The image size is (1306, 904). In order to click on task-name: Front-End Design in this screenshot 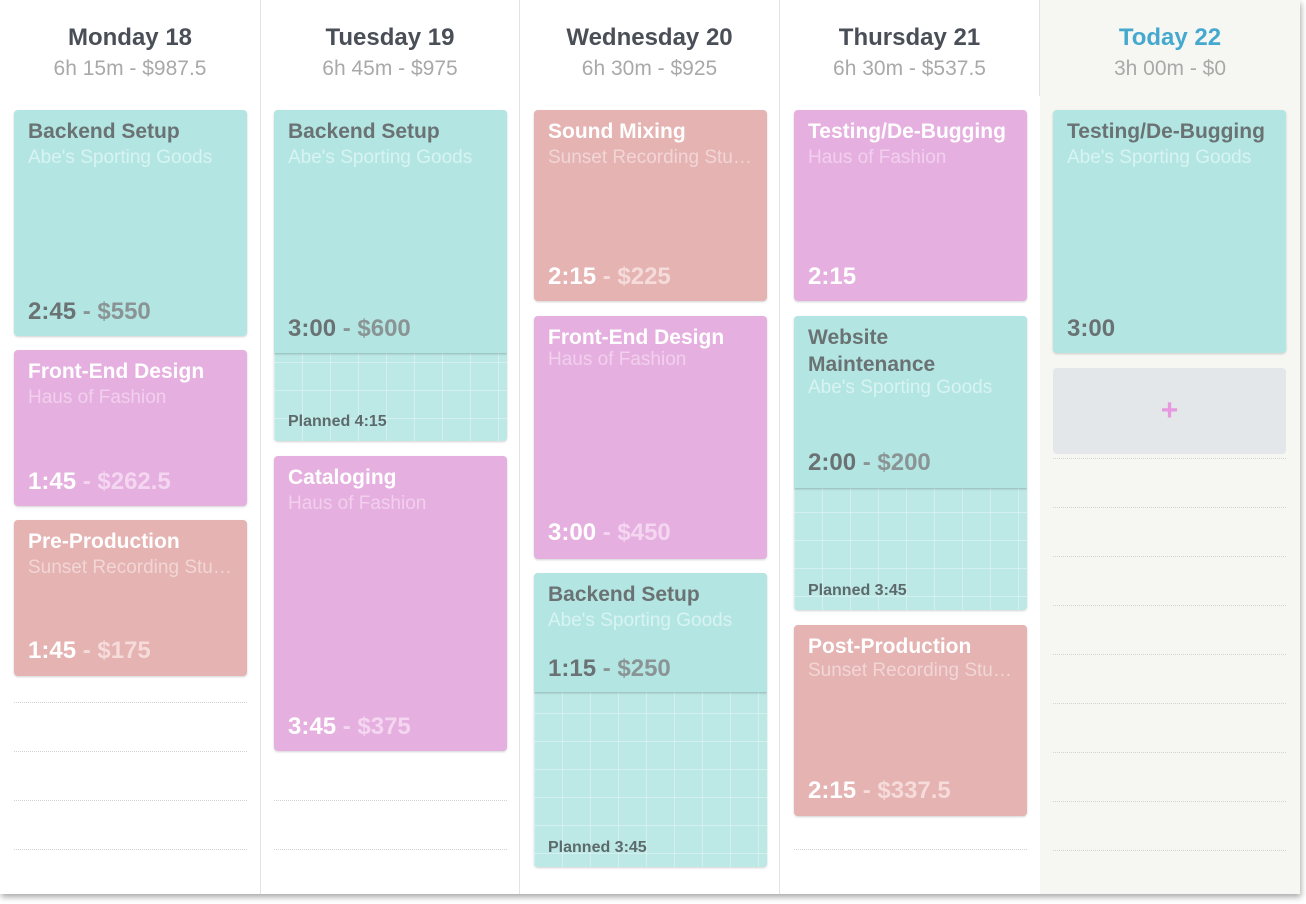, I will do `click(636, 337)`.